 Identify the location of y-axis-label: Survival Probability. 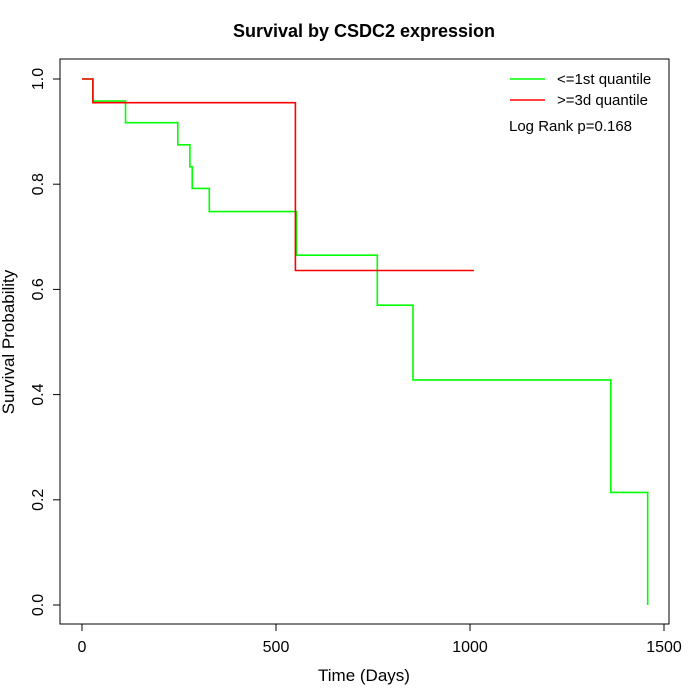
(9, 341).